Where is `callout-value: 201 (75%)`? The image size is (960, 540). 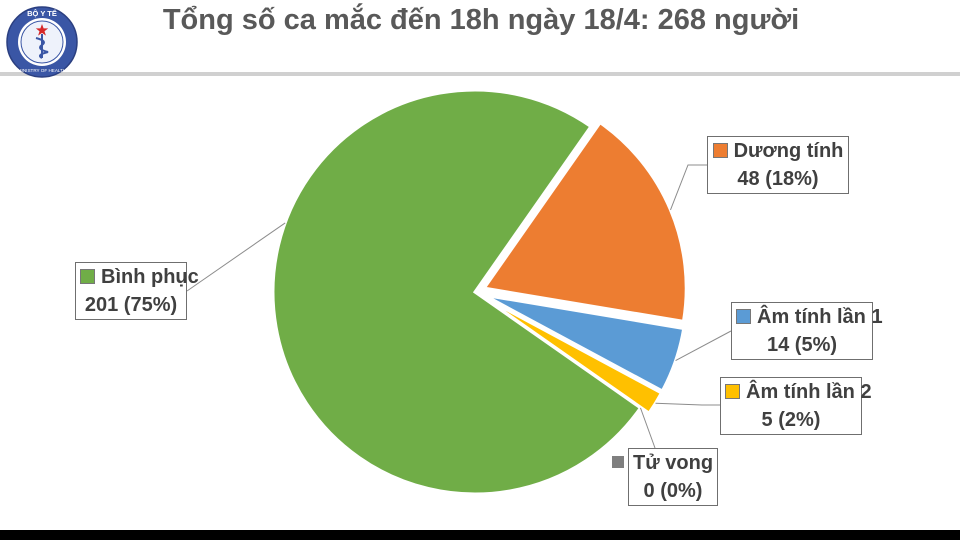 callout-value: 201 (75%) is located at coordinates (131, 305).